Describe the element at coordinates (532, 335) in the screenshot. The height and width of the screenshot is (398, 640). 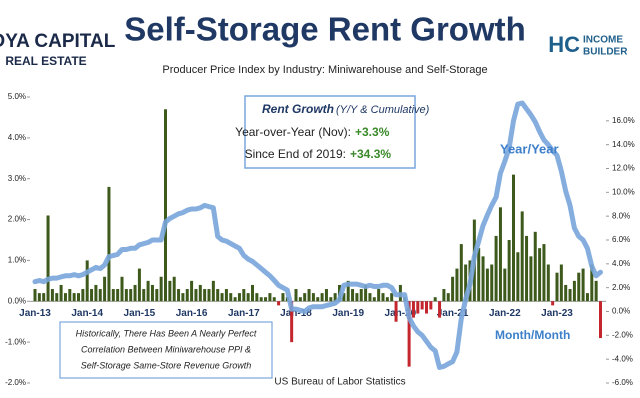
I see `series-label: Month/Month` at that location.